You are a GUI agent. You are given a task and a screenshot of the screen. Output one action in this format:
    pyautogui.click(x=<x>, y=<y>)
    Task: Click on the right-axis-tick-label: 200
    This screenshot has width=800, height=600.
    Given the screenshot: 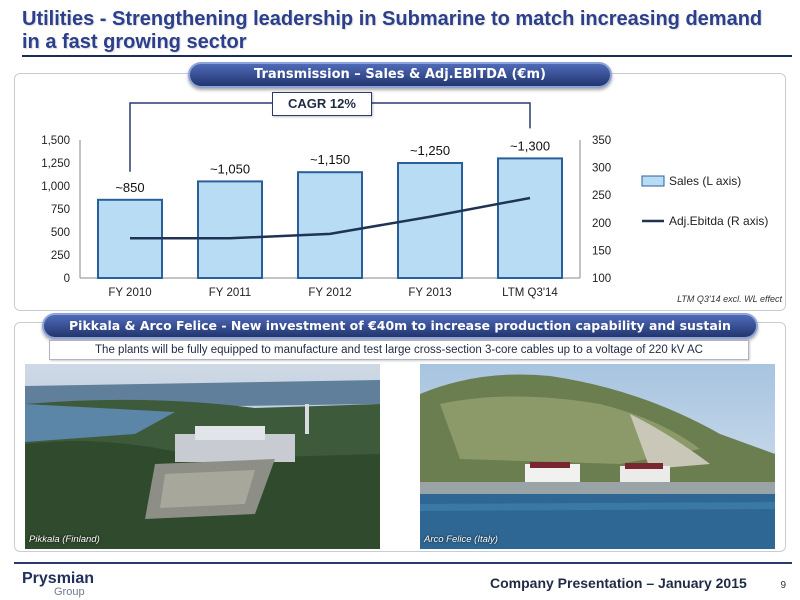 What is the action you would take?
    pyautogui.click(x=601, y=224)
    